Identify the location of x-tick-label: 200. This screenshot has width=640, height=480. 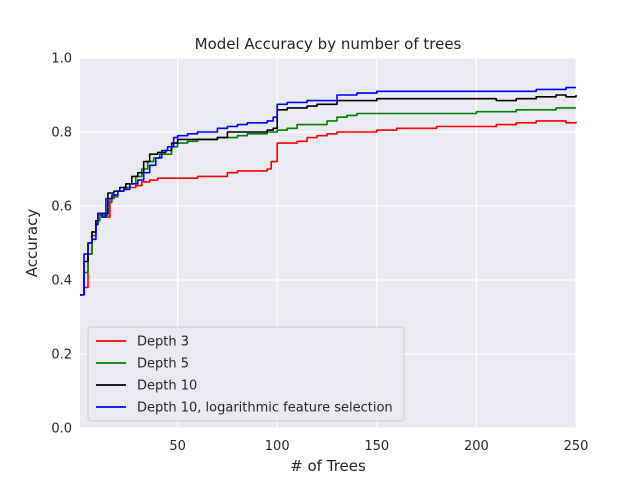
(476, 446).